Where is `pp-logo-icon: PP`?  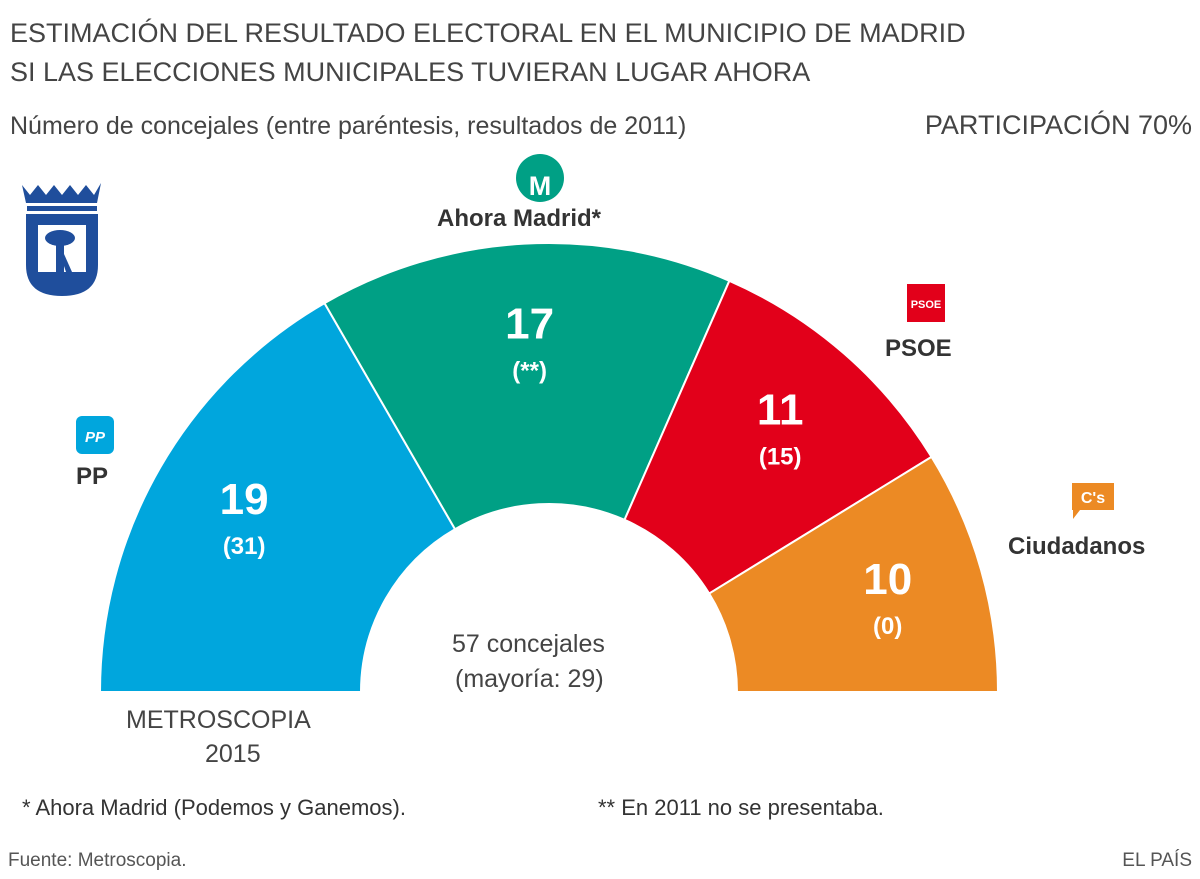 pp-logo-icon: PP is located at coordinates (95, 435).